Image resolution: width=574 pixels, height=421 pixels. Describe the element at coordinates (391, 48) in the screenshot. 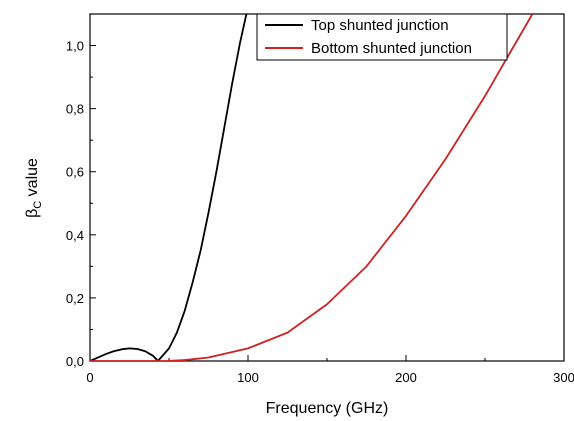

I see `legend-label-bottom: Bottom shunted junction` at that location.